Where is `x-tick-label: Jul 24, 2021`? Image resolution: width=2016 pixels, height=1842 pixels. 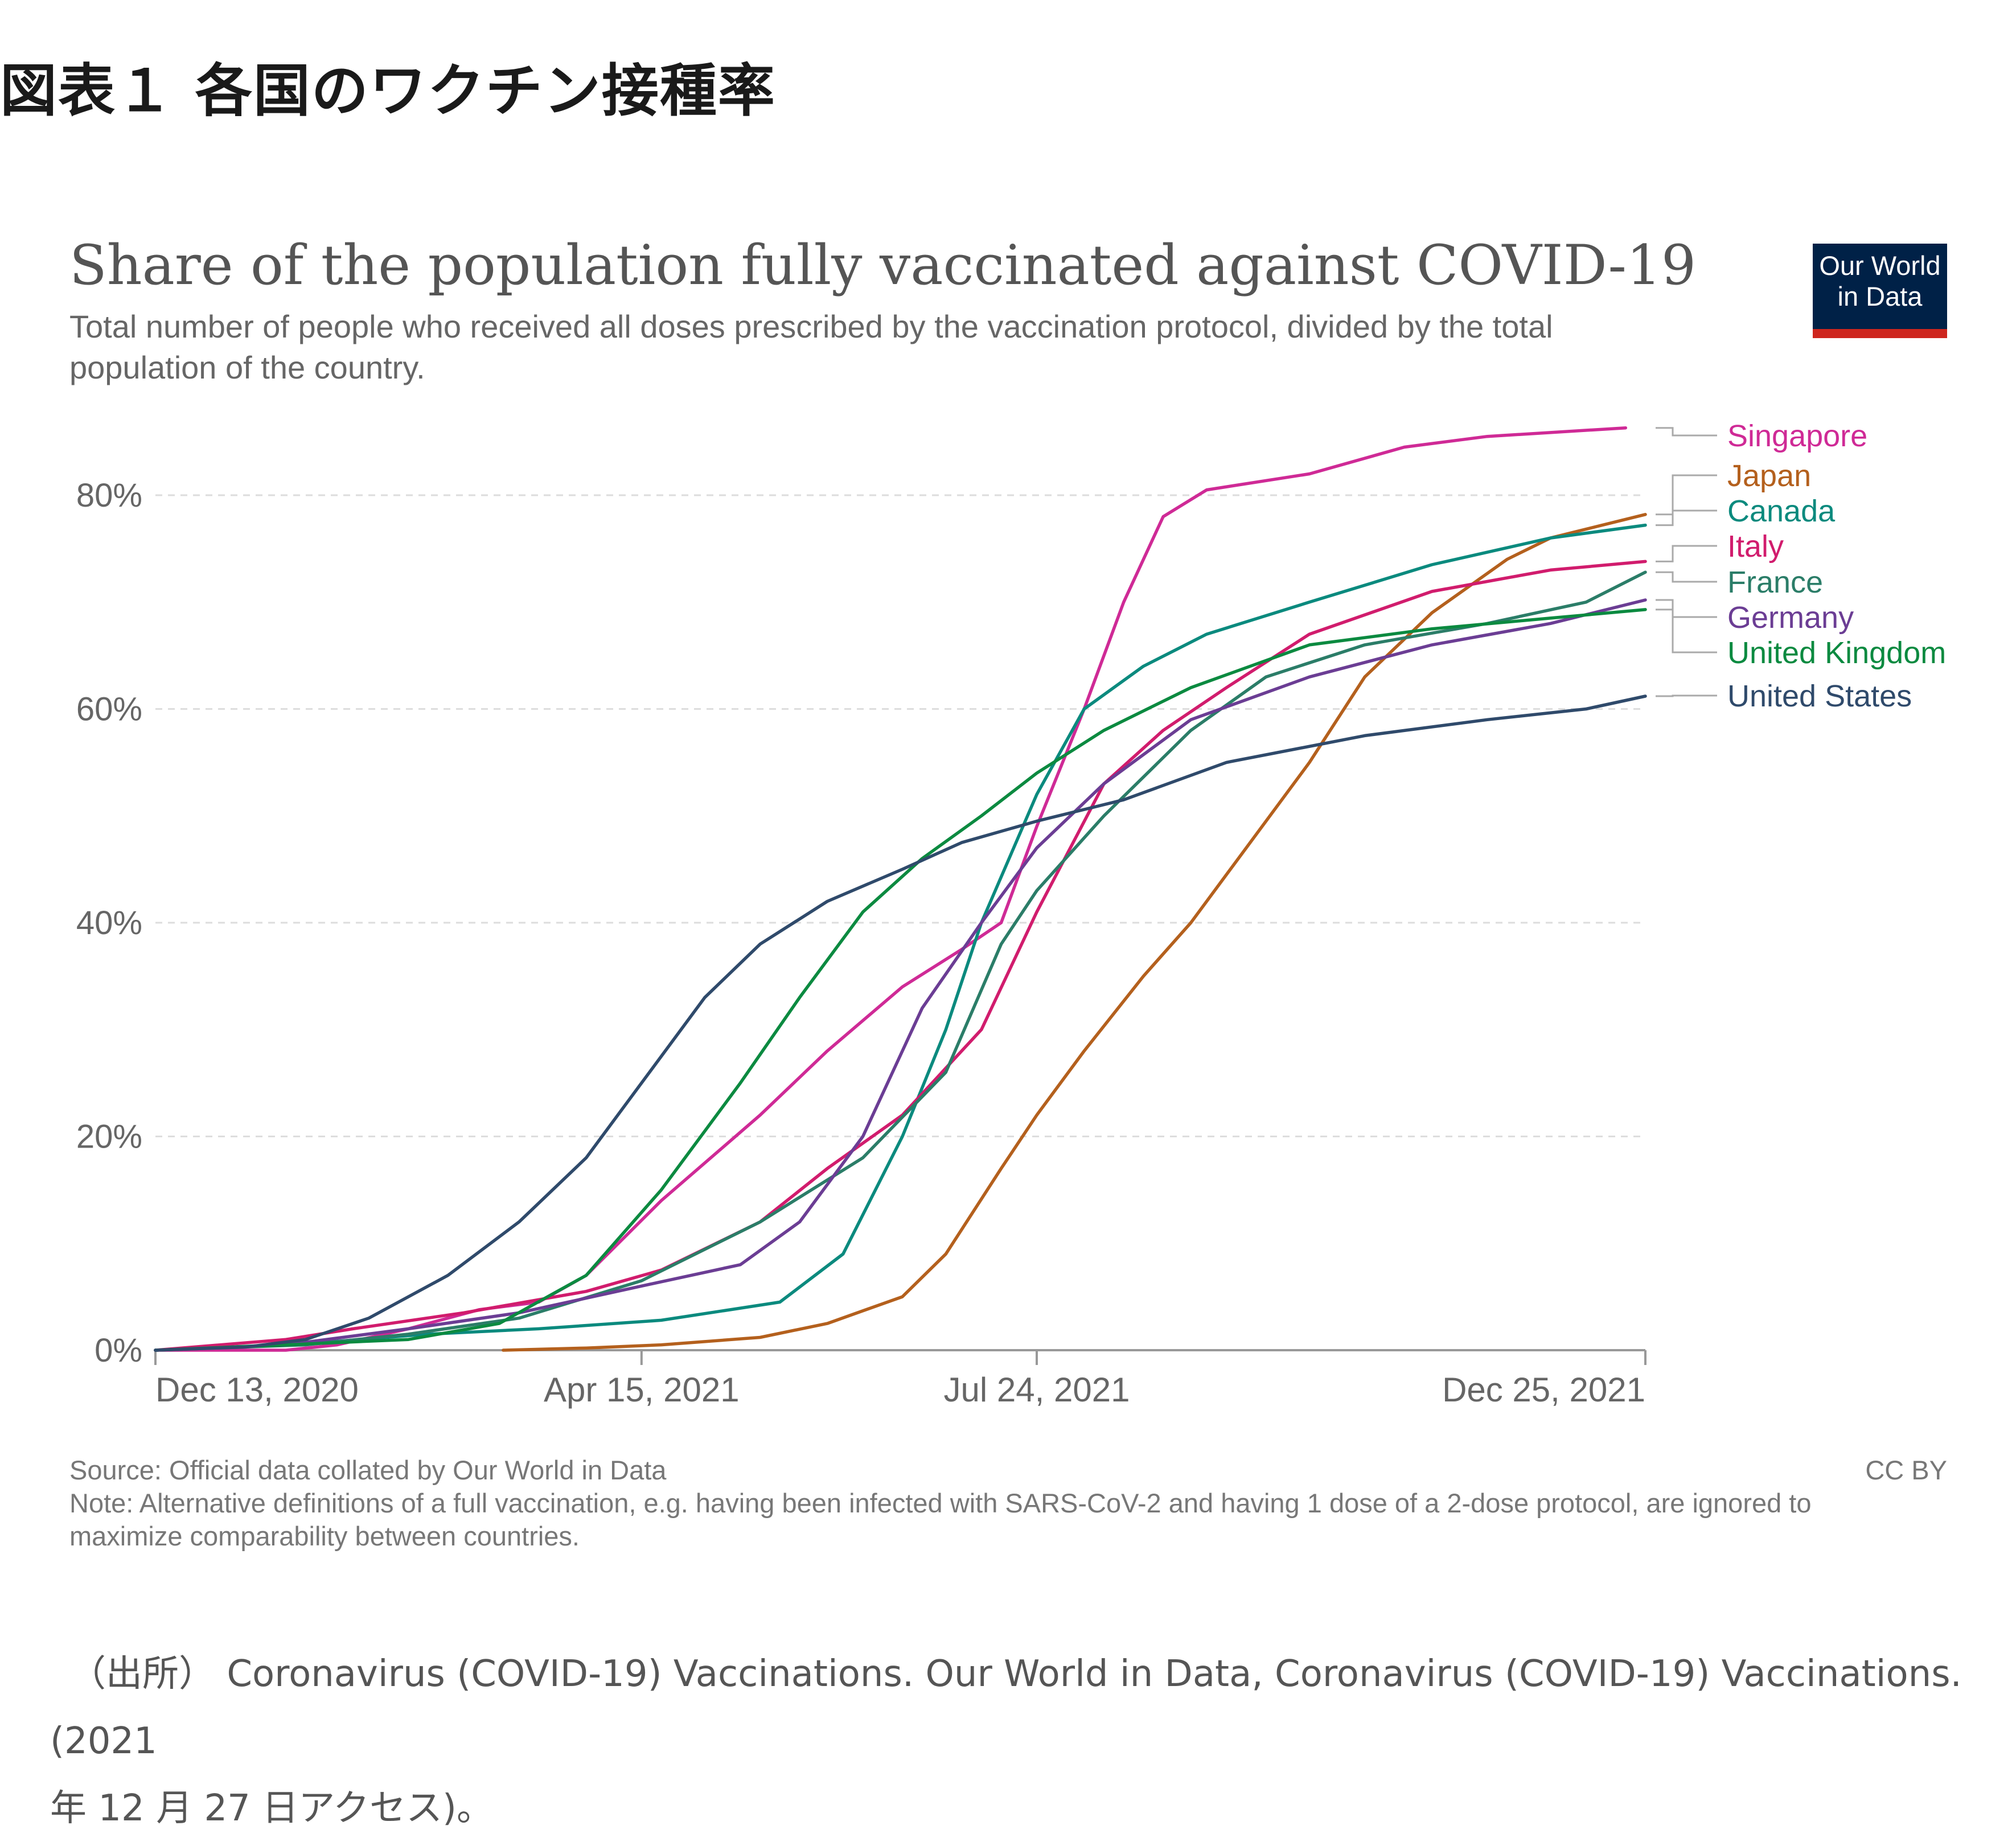
x-tick-label: Jul 24, 2021 is located at coordinates (1037, 1390).